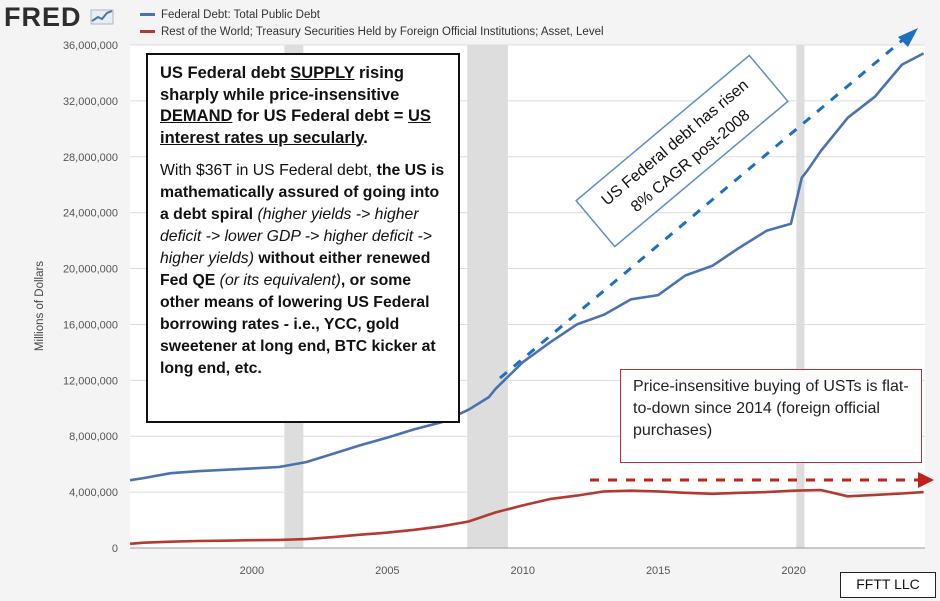 The height and width of the screenshot is (601, 940). What do you see at coordinates (372, 14) in the screenshot?
I see `legend-item-debt: Federal Debt: Total Public Debt` at bounding box center [372, 14].